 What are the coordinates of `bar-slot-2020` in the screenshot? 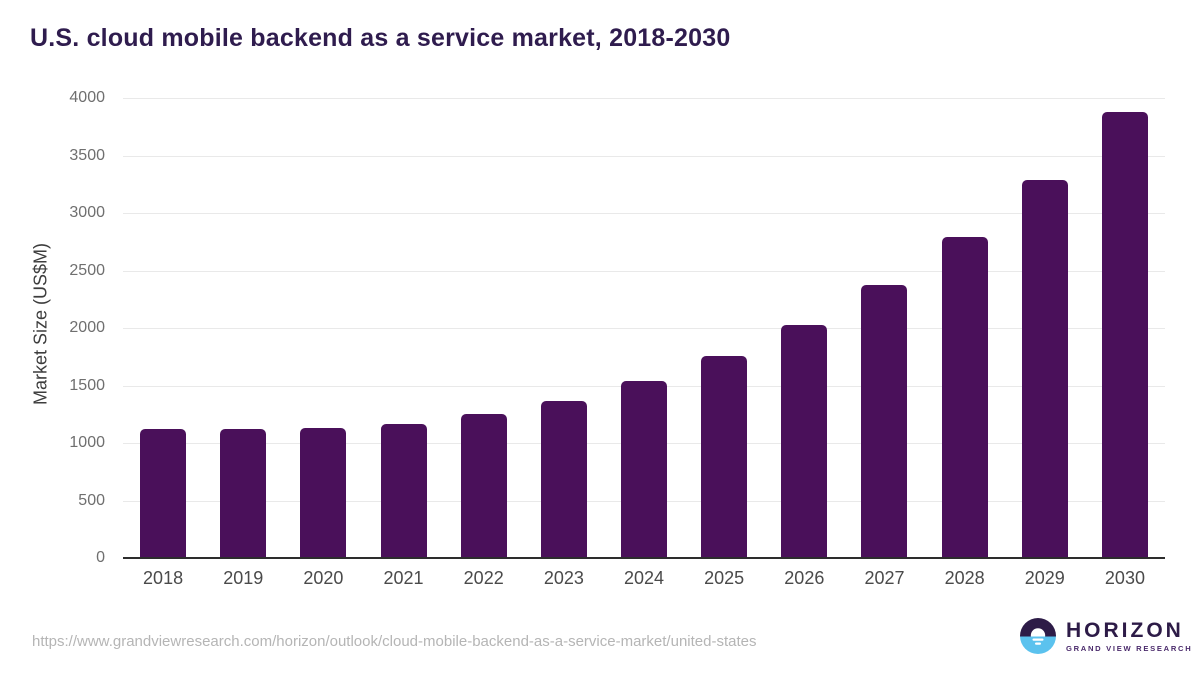 It's located at (323, 328).